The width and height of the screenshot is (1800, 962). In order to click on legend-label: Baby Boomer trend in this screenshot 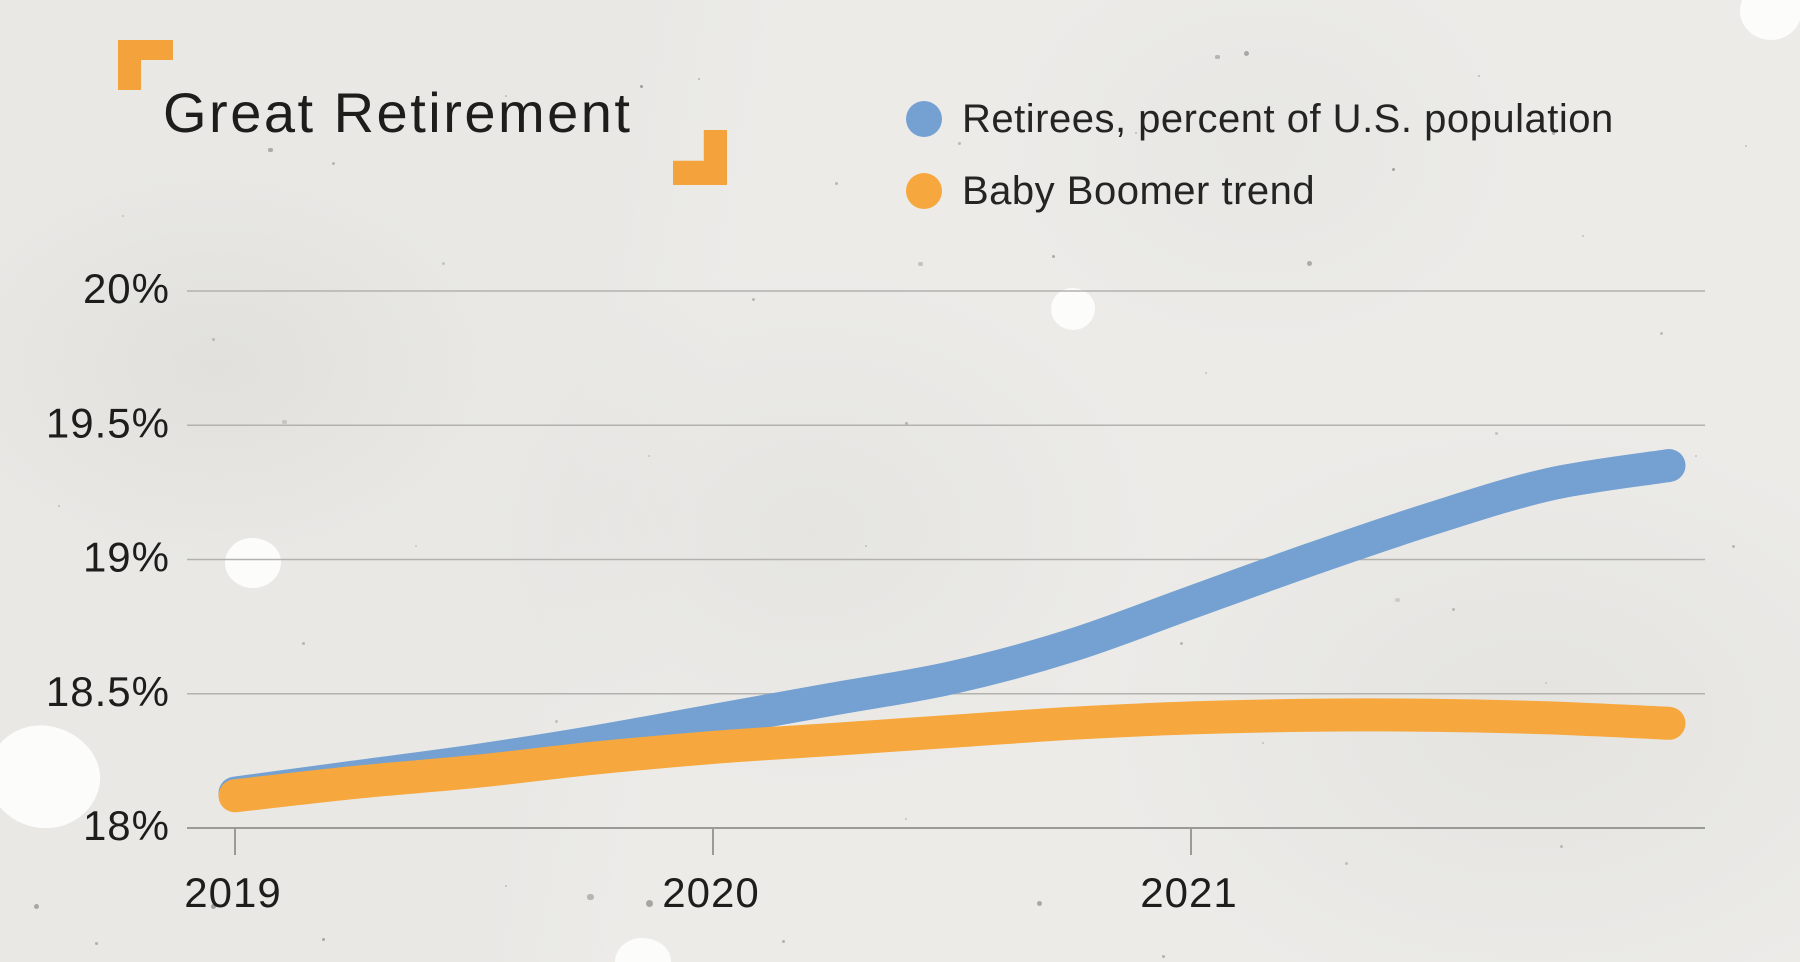, I will do `click(1139, 190)`.